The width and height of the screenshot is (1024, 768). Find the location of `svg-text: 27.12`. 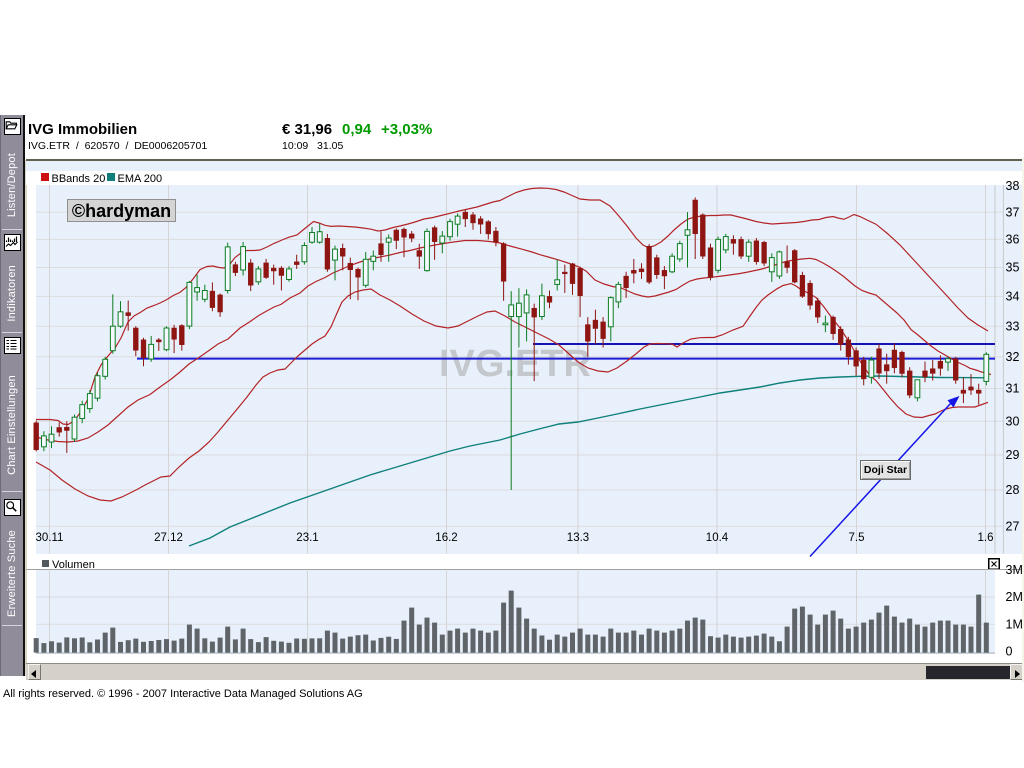

svg-text: 27.12 is located at coordinates (168, 538).